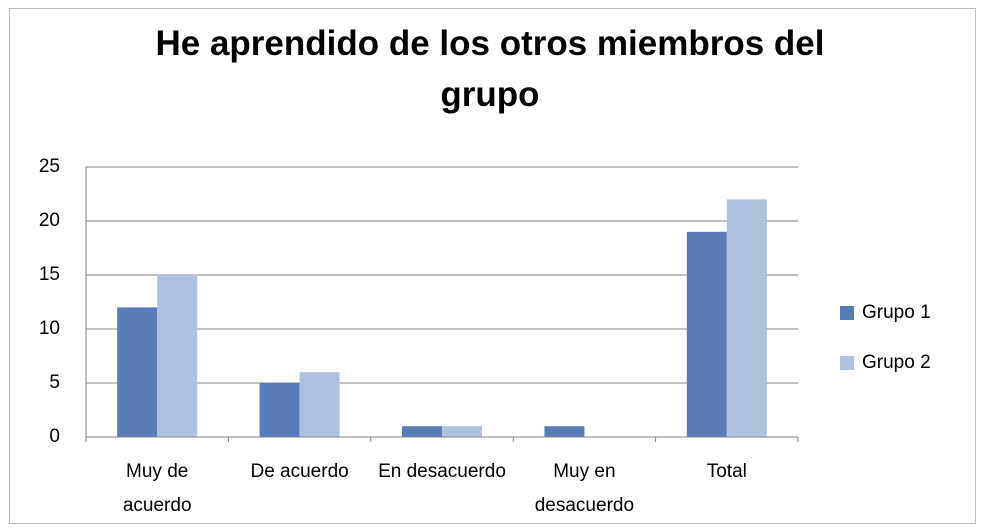 This screenshot has width=984, height=532. What do you see at coordinates (896, 312) in the screenshot?
I see `legend-label: Grupo 1` at bounding box center [896, 312].